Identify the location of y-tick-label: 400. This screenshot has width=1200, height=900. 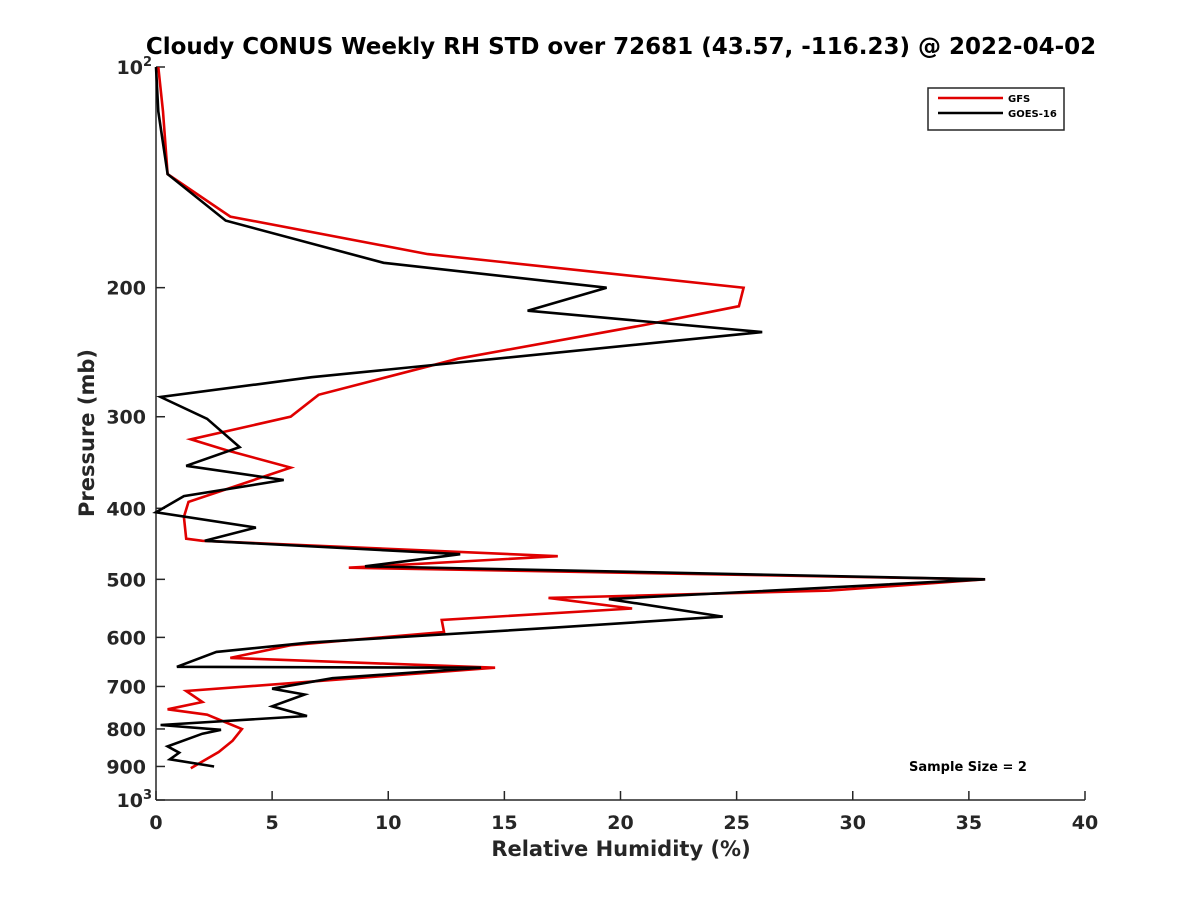
(126, 509).